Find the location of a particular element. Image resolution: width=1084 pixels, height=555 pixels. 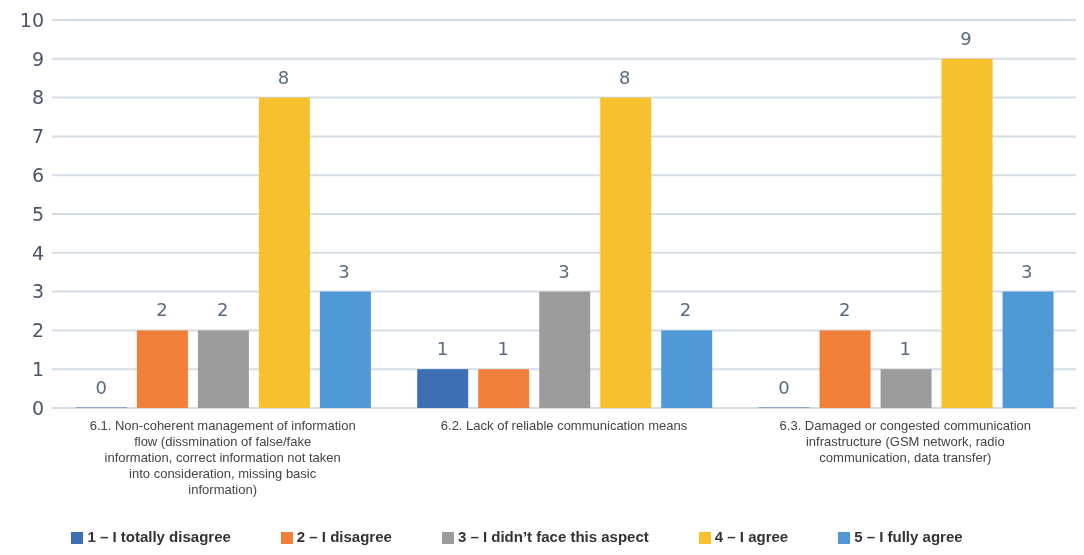

x-tick-label: 6.2. Lack of reliable communication means is located at coordinates (564, 425).